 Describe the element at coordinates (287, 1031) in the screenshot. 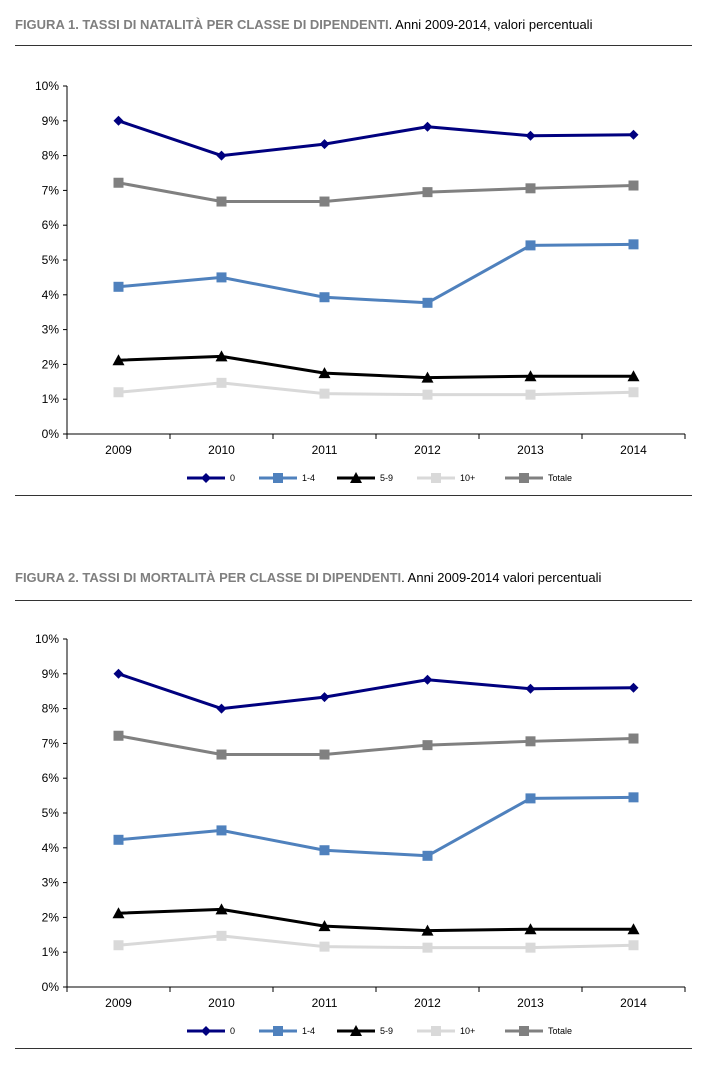

I see `legend-item: 1-4` at that location.